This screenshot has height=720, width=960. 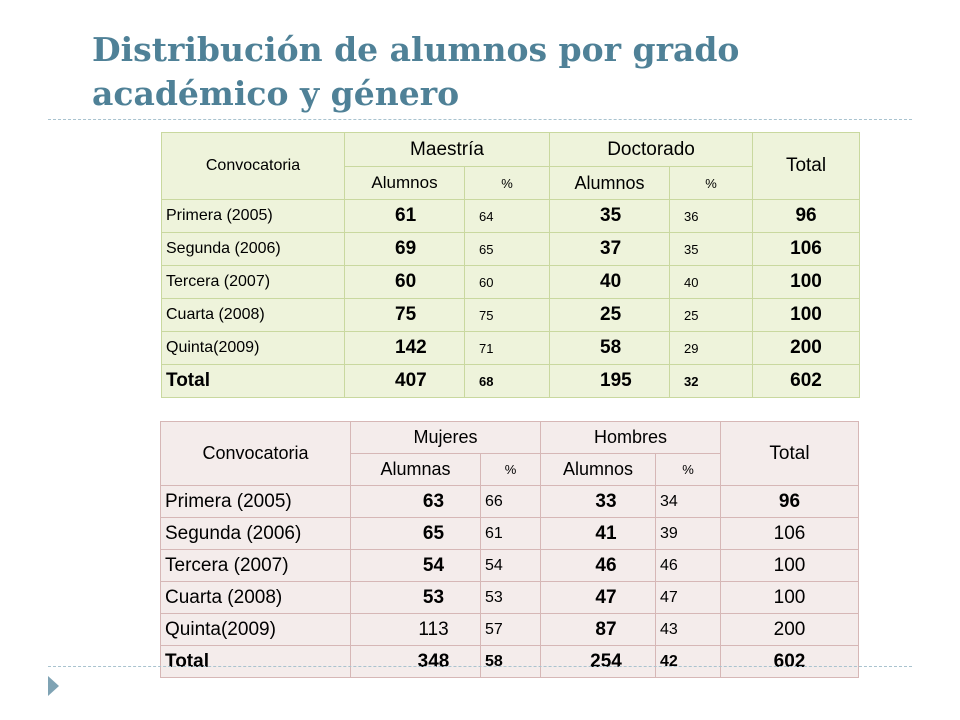 I want to click on total-maestria-count: 407, so click(x=404, y=381).